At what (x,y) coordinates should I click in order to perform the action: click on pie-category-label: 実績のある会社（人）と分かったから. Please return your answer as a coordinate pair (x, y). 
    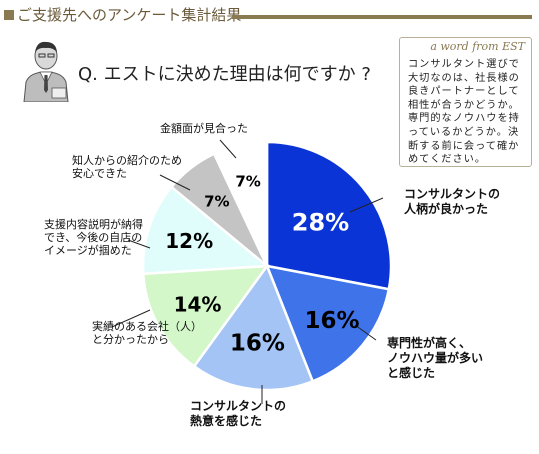
    Looking at the image, I should click on (147, 332).